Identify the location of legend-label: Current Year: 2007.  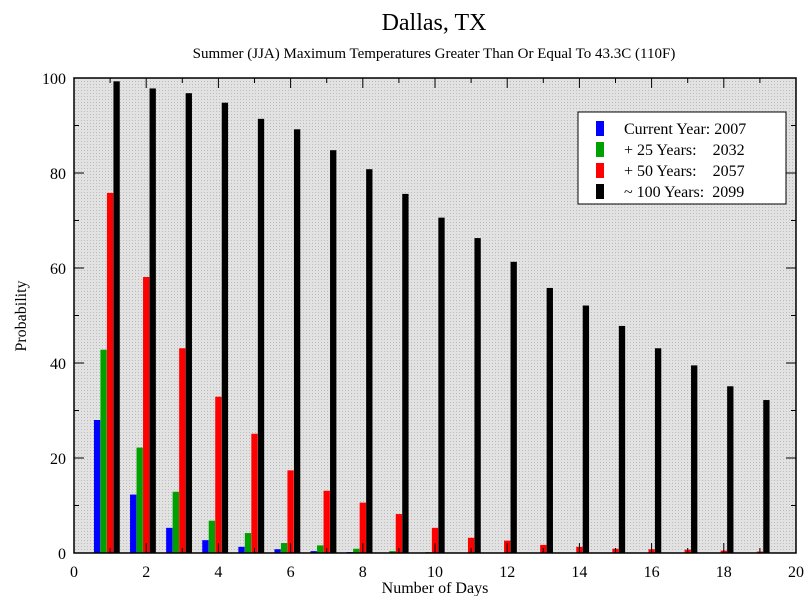
(685, 129).